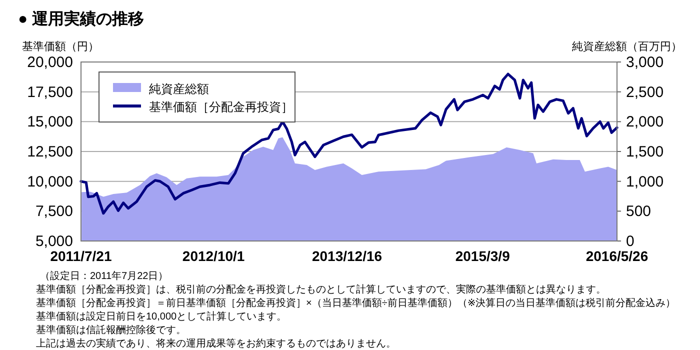  Describe the element at coordinates (645, 152) in the screenshot. I see `y2-tick-label: 1,500` at that location.